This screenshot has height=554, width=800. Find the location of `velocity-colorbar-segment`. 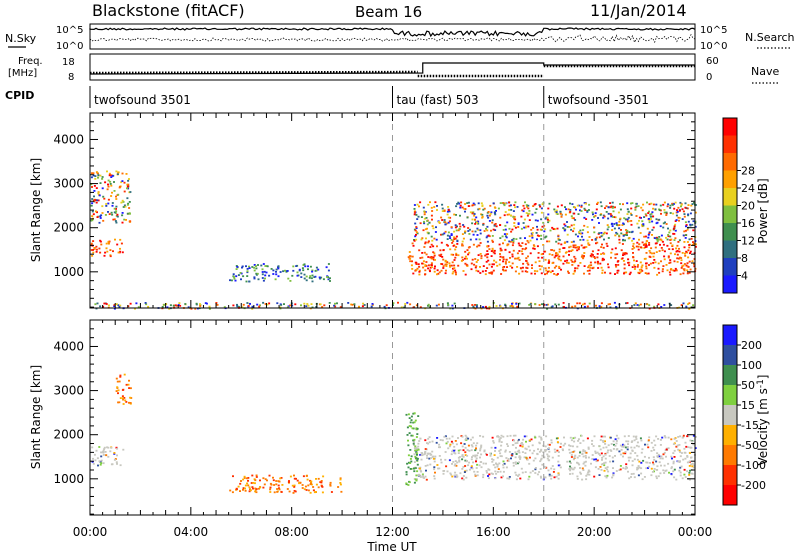

velocity-colorbar-segment is located at coordinates (730, 355).